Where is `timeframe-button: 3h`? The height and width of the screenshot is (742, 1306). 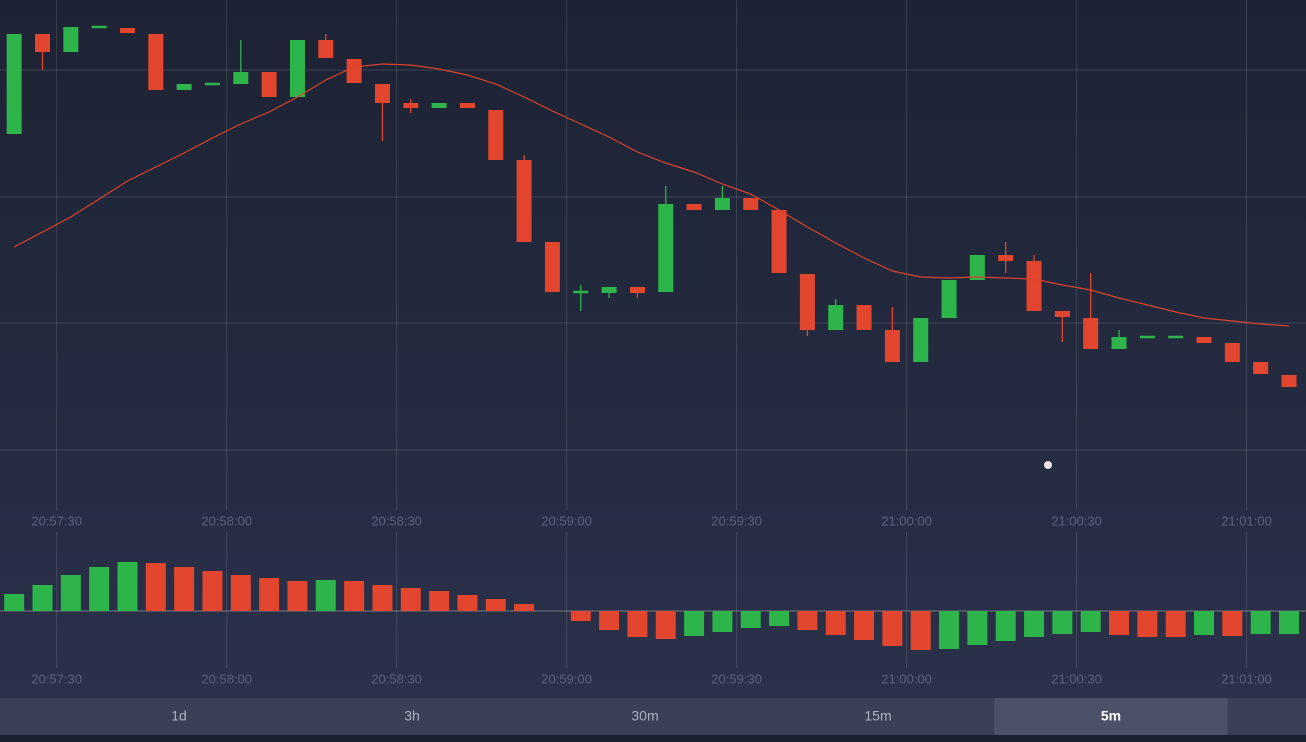 timeframe-button: 3h is located at coordinates (412, 716).